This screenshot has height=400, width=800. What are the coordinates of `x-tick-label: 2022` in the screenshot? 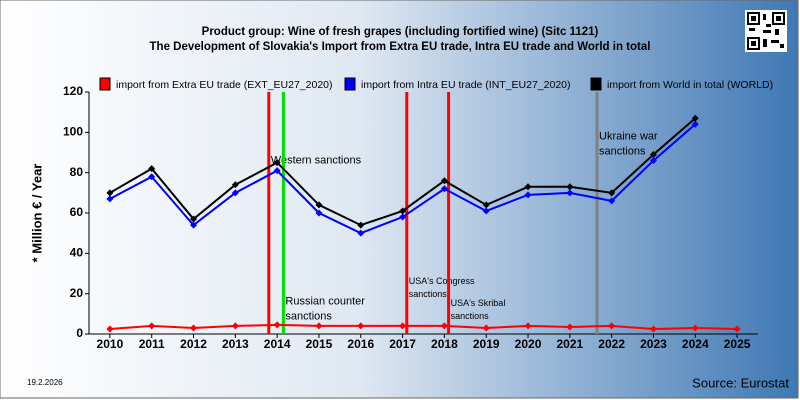 It's located at (611, 344).